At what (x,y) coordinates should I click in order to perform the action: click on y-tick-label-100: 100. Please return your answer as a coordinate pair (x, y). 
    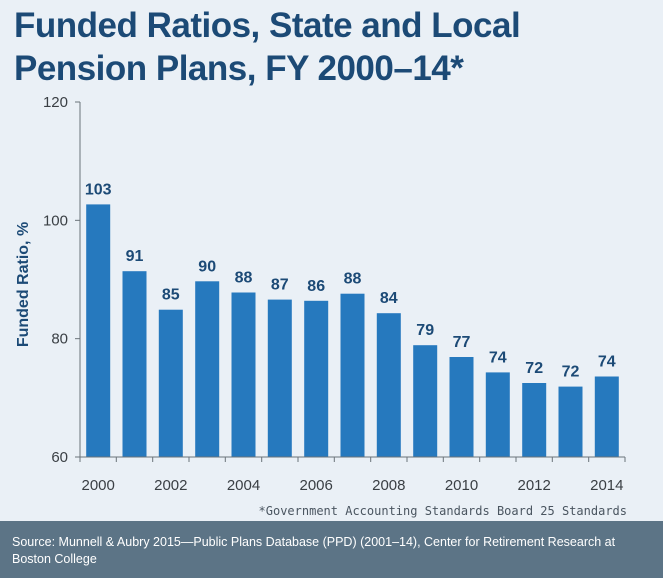
    Looking at the image, I should click on (55, 220).